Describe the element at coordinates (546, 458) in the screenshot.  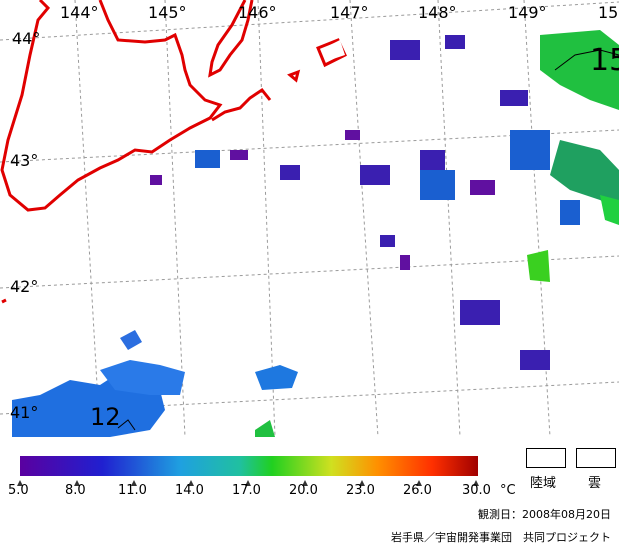
I see `land-key-swatch` at that location.